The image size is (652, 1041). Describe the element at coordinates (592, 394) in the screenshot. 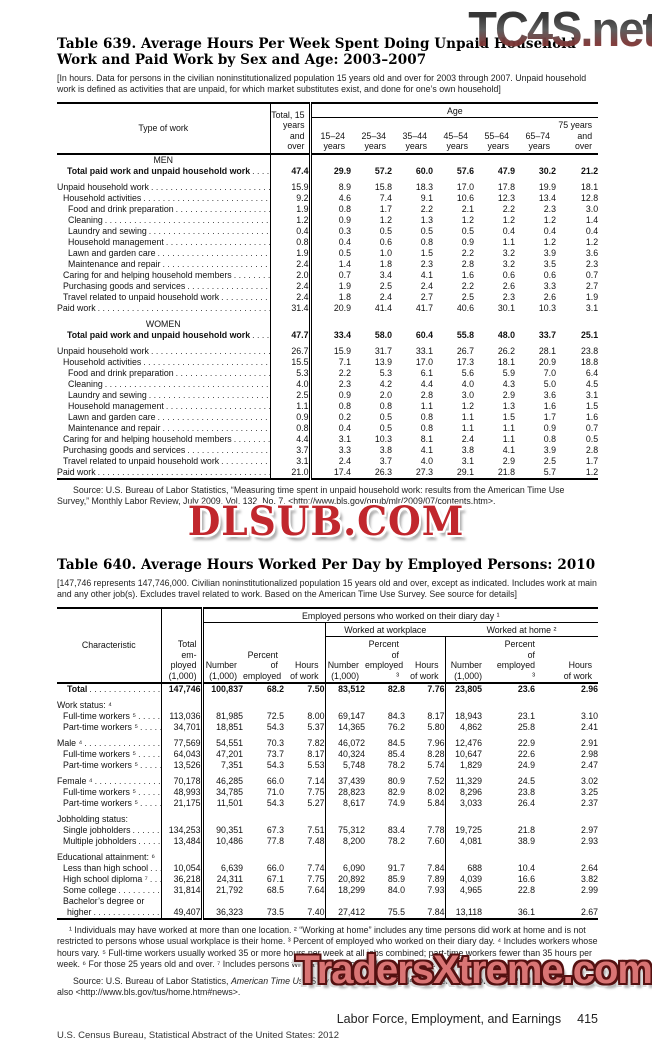

I see `value-cell: 3.1` at that location.